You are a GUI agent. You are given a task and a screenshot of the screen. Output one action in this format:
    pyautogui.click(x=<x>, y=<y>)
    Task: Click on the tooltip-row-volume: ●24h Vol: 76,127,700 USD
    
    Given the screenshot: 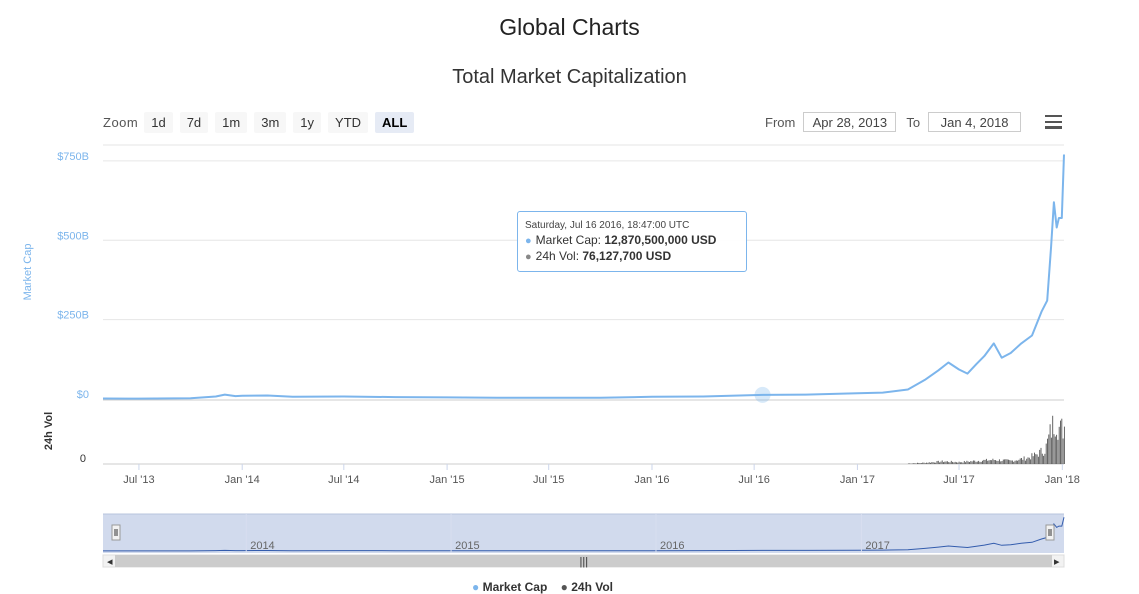 What is the action you would take?
    pyautogui.click(x=632, y=257)
    